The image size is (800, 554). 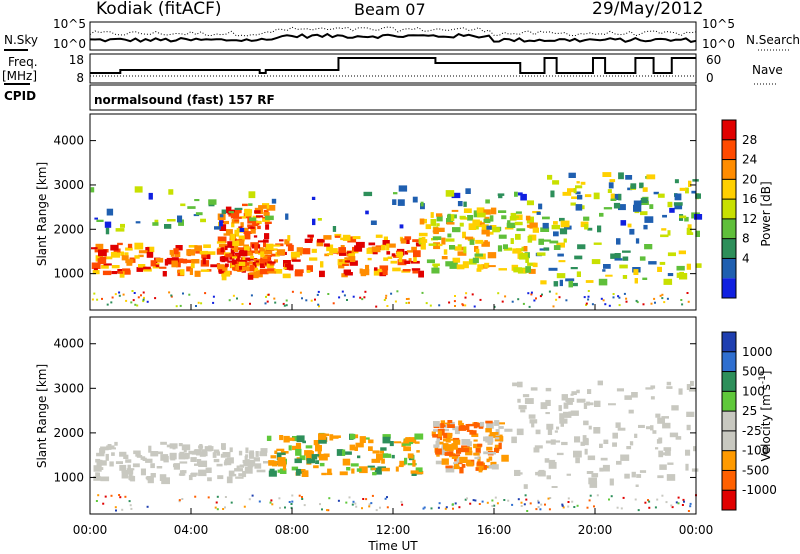 What do you see at coordinates (718, 44) in the screenshot?
I see `nsearch-tick-low: 10^0` at bounding box center [718, 44].